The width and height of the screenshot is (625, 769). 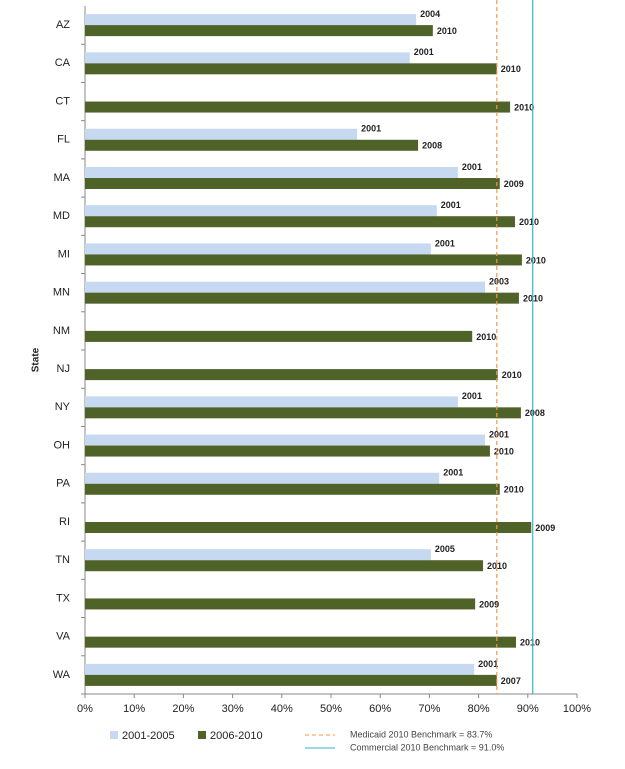 I want to click on x-tick-label: 60%, so click(x=380, y=709).